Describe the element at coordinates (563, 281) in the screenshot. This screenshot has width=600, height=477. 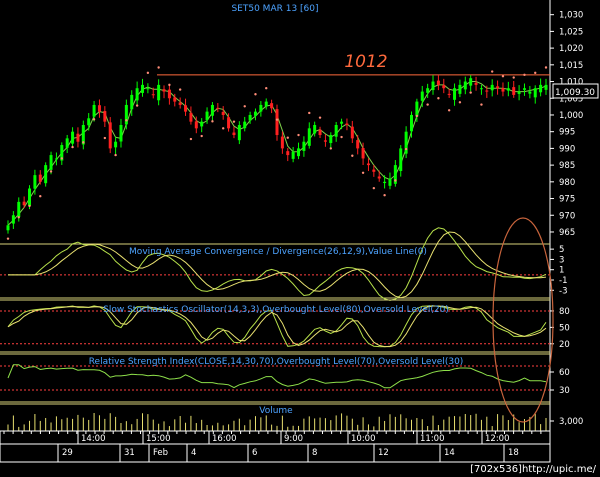
I see `macd-tick-label: -1` at that location.